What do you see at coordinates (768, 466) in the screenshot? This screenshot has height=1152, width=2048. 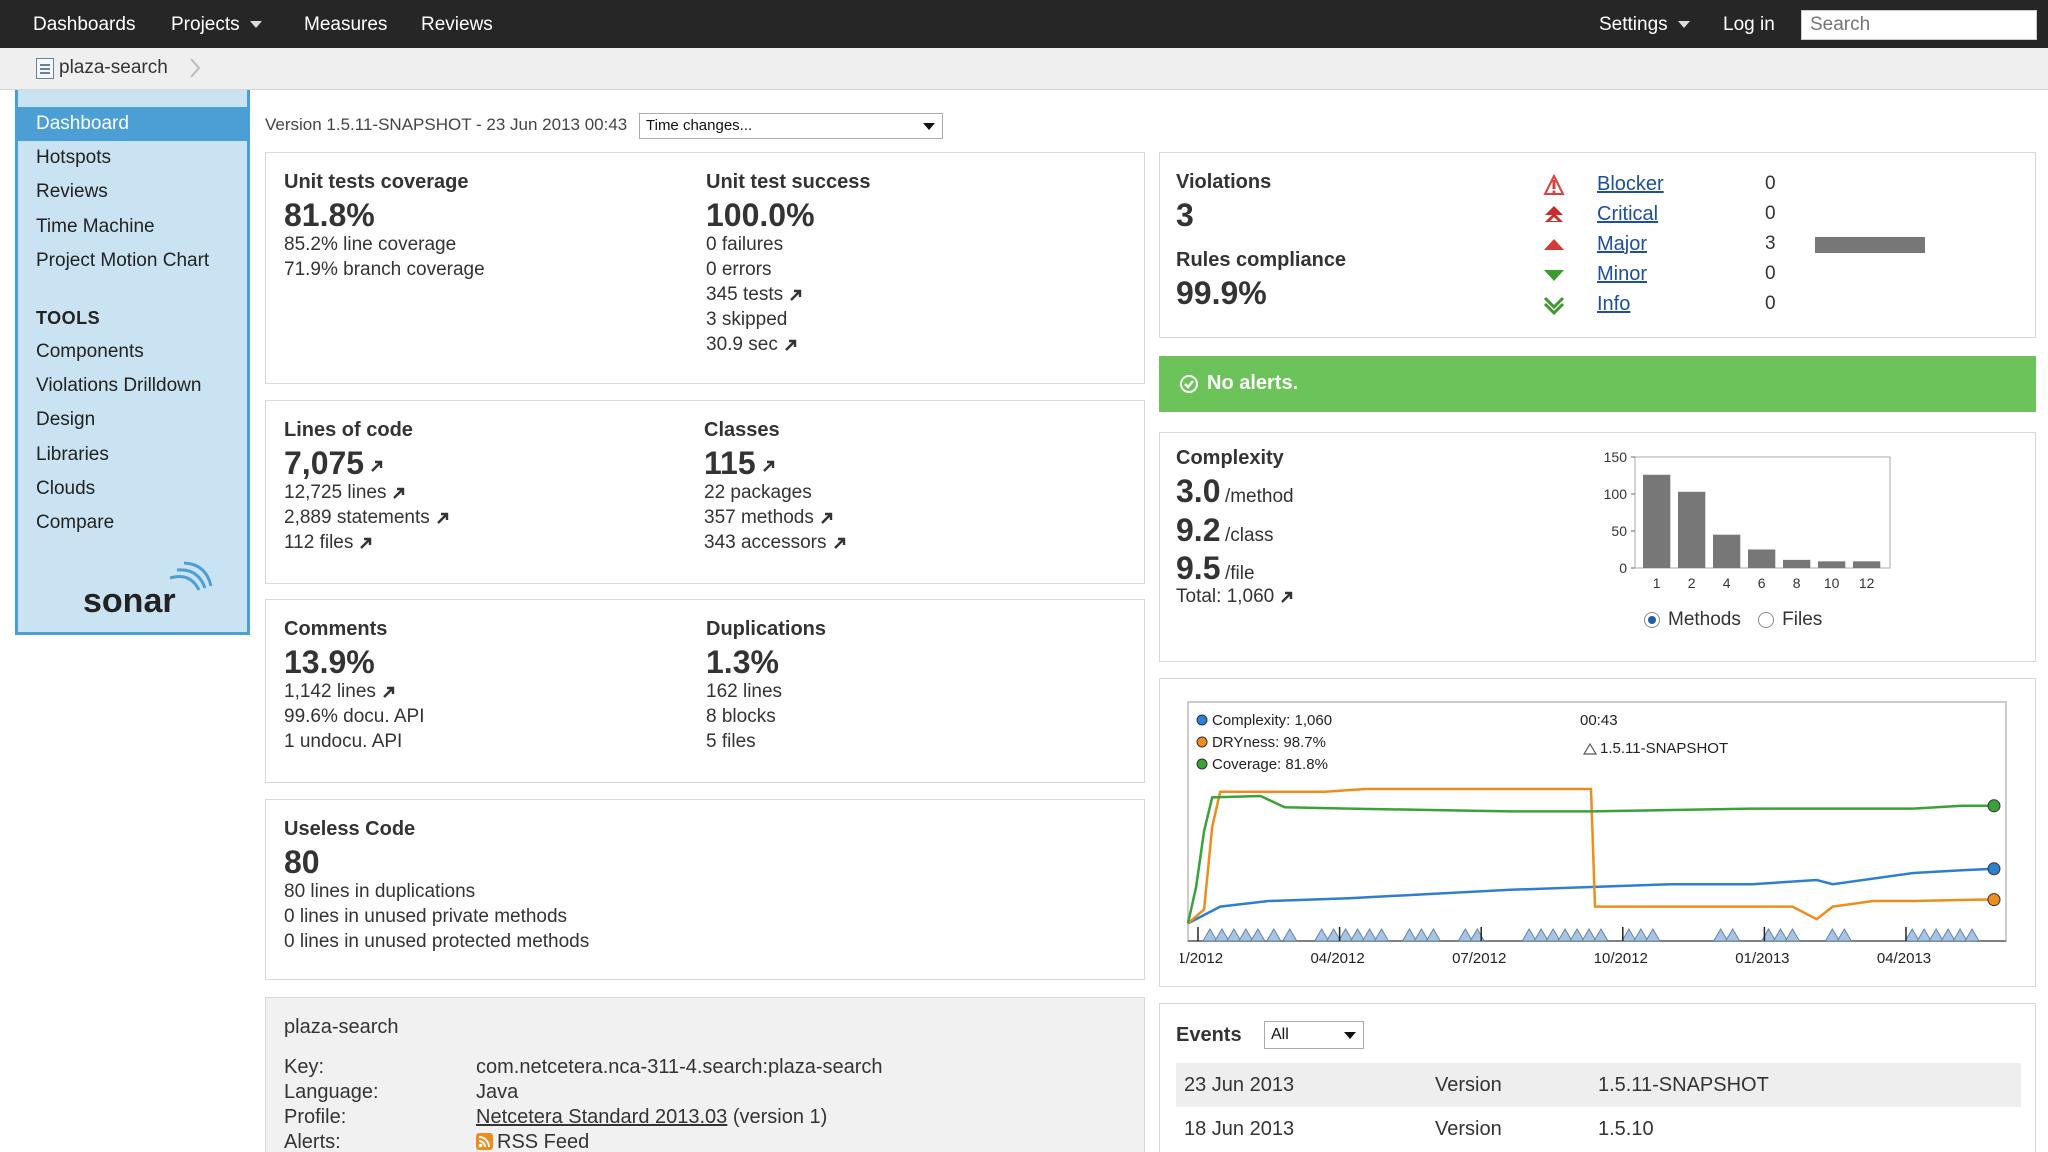 I see `trend-up-icon` at bounding box center [768, 466].